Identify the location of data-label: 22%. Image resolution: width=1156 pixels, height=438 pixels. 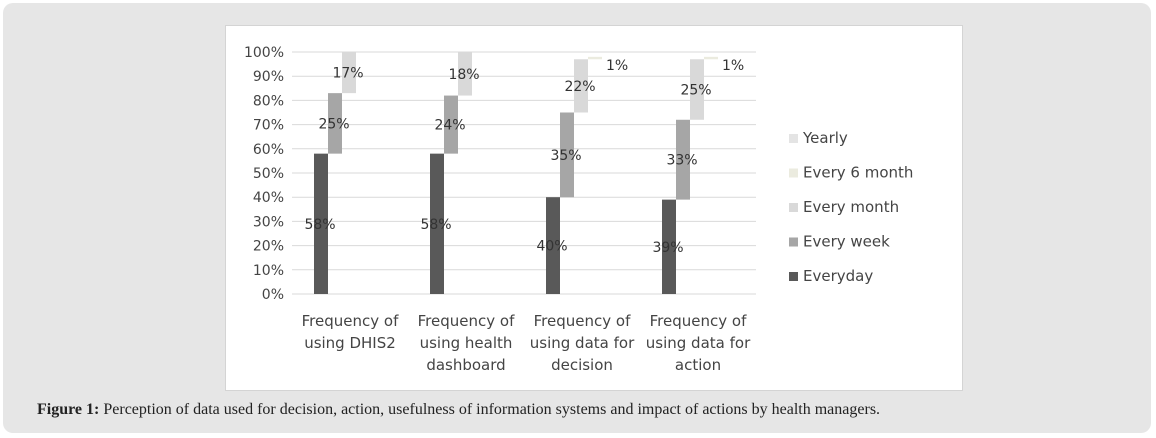
(579, 87).